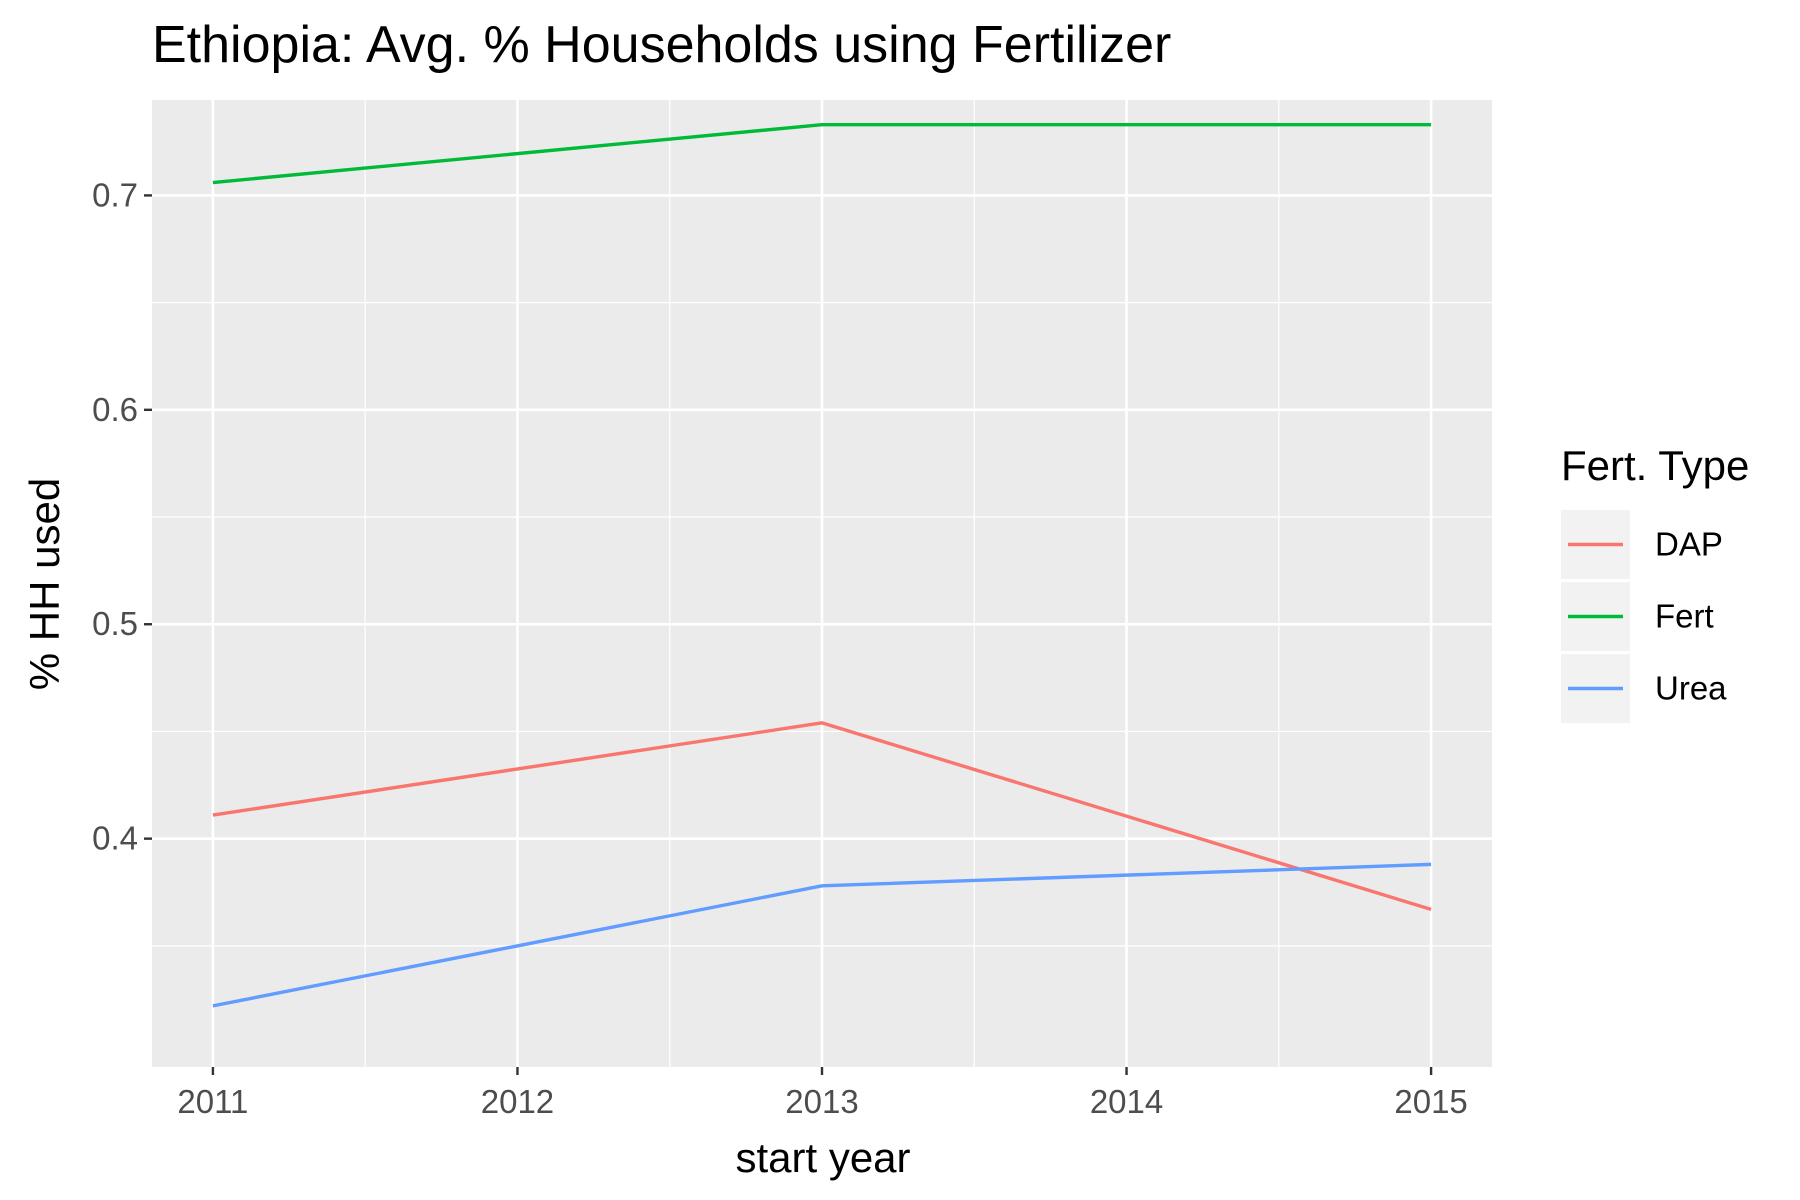 The width and height of the screenshot is (1800, 1200). I want to click on legend-label: DAP, so click(1689, 544).